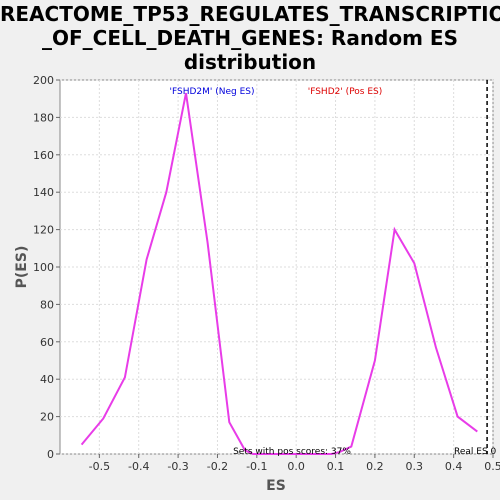 The width and height of the screenshot is (500, 500). Describe the element at coordinates (454, 466) in the screenshot. I see `x-tick-label: 0.4` at that location.